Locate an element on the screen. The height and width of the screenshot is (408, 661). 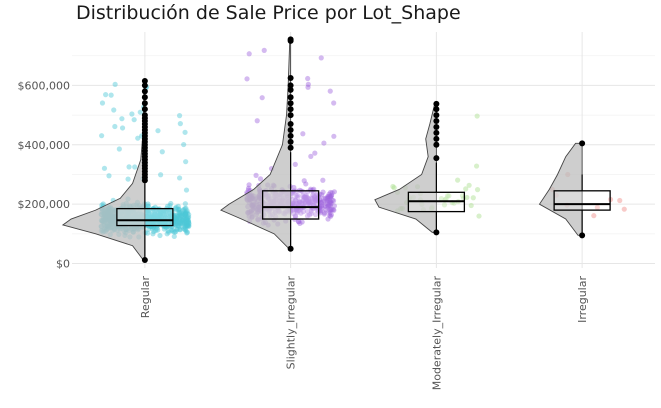
box-min-point is located at coordinates (582, 235).